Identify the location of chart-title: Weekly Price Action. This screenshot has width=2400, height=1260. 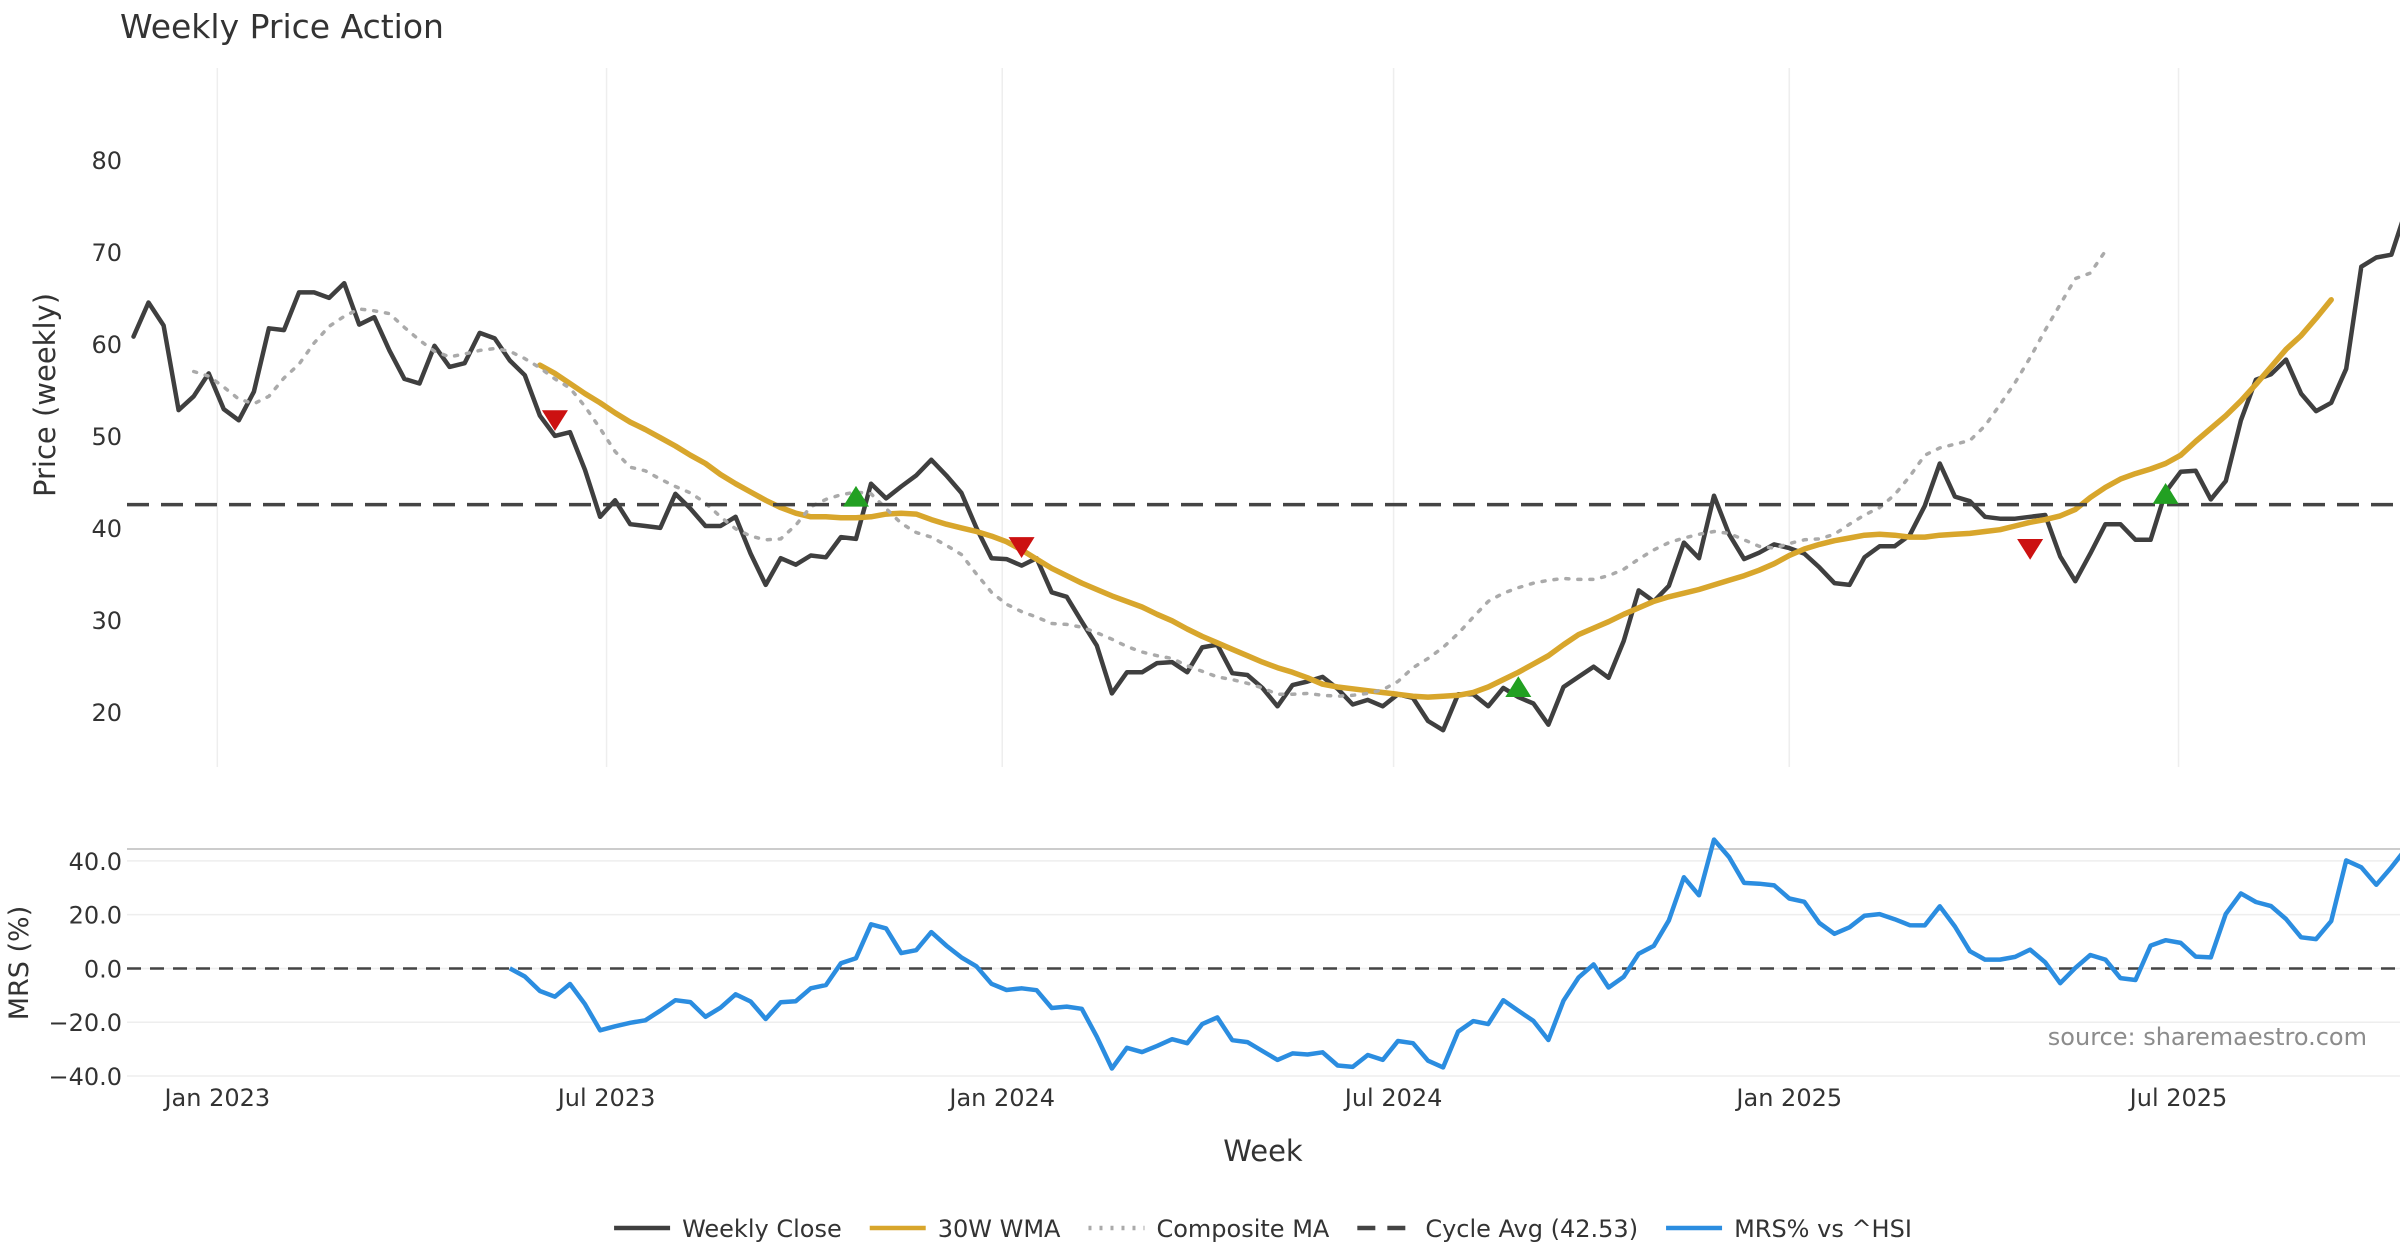
(282, 26).